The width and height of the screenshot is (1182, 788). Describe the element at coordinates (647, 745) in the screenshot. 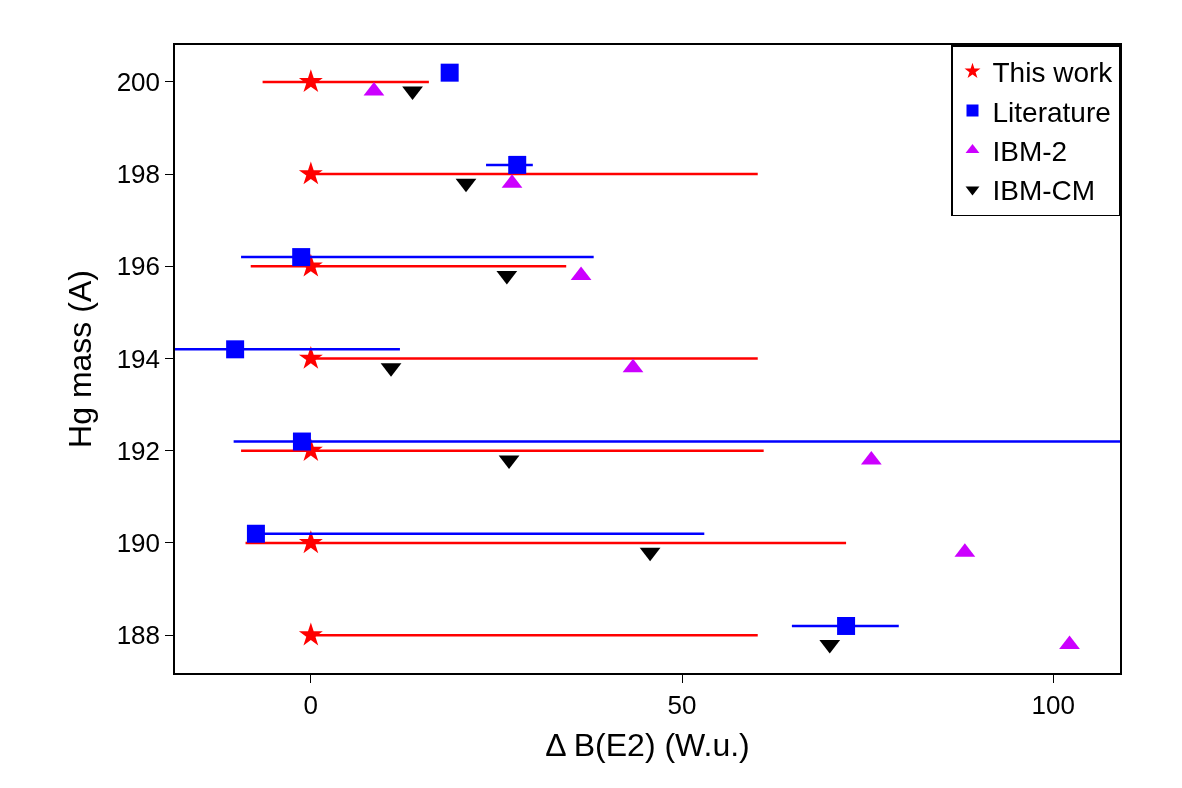

I see `x-axis-title: Δ B(E2) (W.u.)` at that location.